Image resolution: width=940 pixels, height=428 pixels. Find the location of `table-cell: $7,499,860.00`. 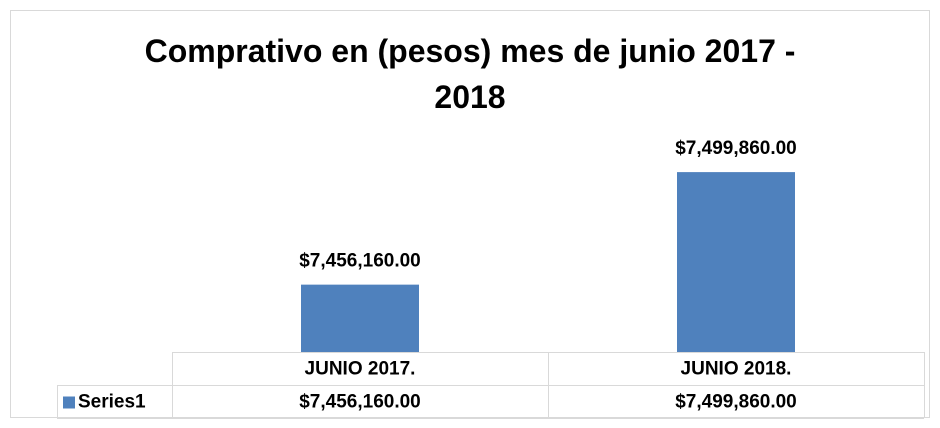

table-cell: $7,499,860.00 is located at coordinates (736, 402).